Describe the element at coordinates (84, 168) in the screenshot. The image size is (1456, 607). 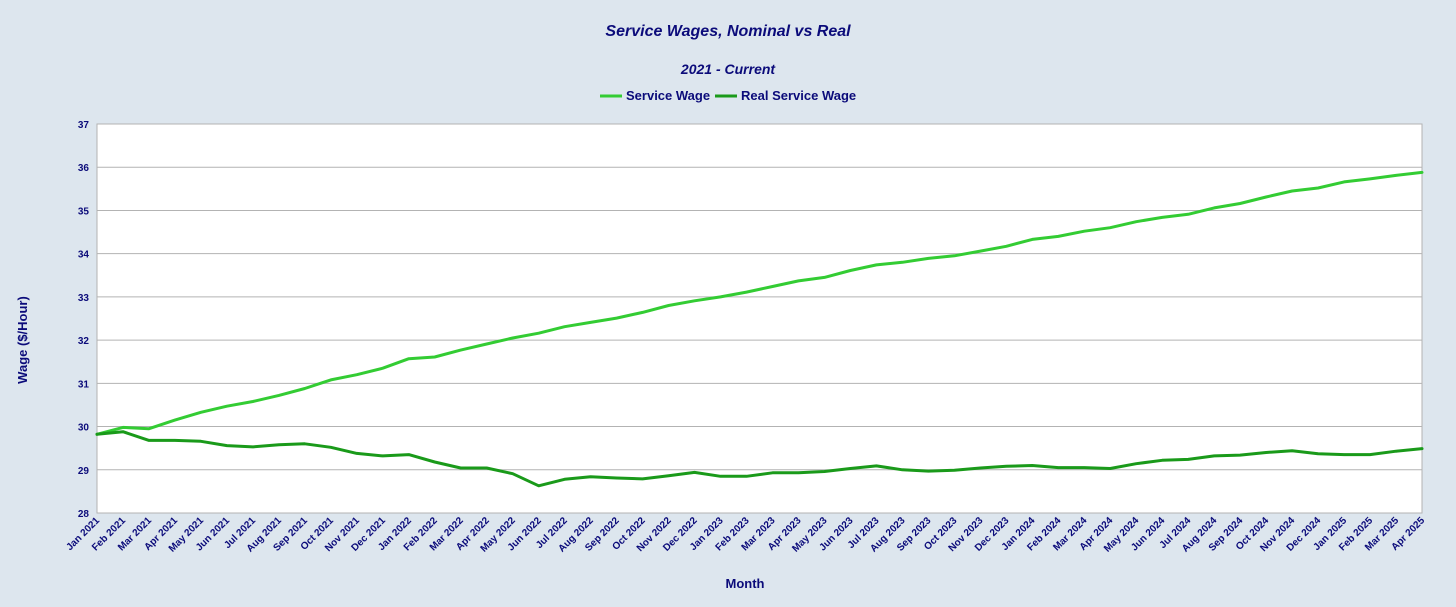
I see `y-tick-label: 36` at that location.